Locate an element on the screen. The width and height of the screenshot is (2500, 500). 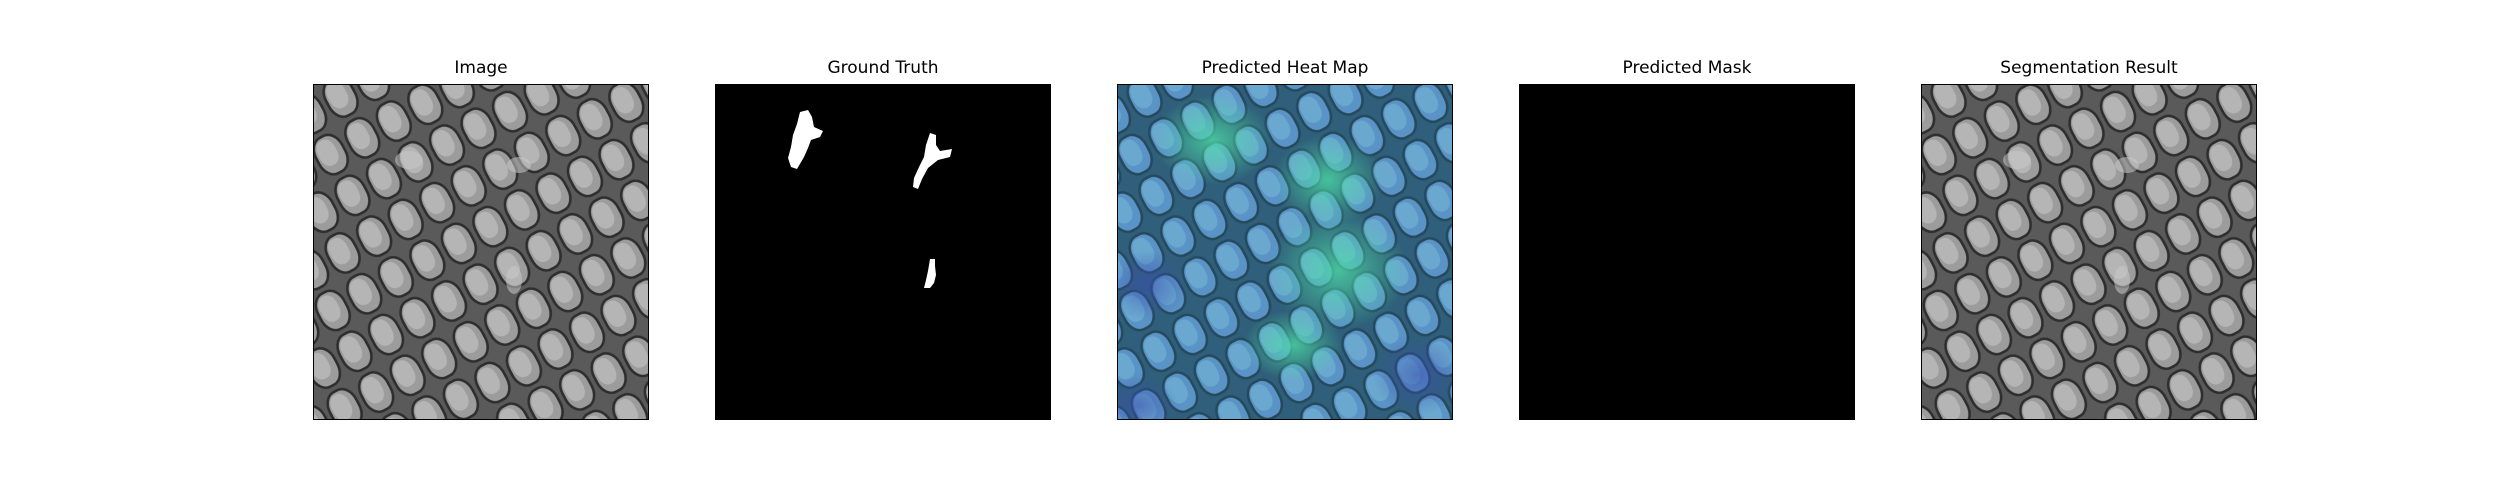
predicted-mask-image is located at coordinates (1687, 252).